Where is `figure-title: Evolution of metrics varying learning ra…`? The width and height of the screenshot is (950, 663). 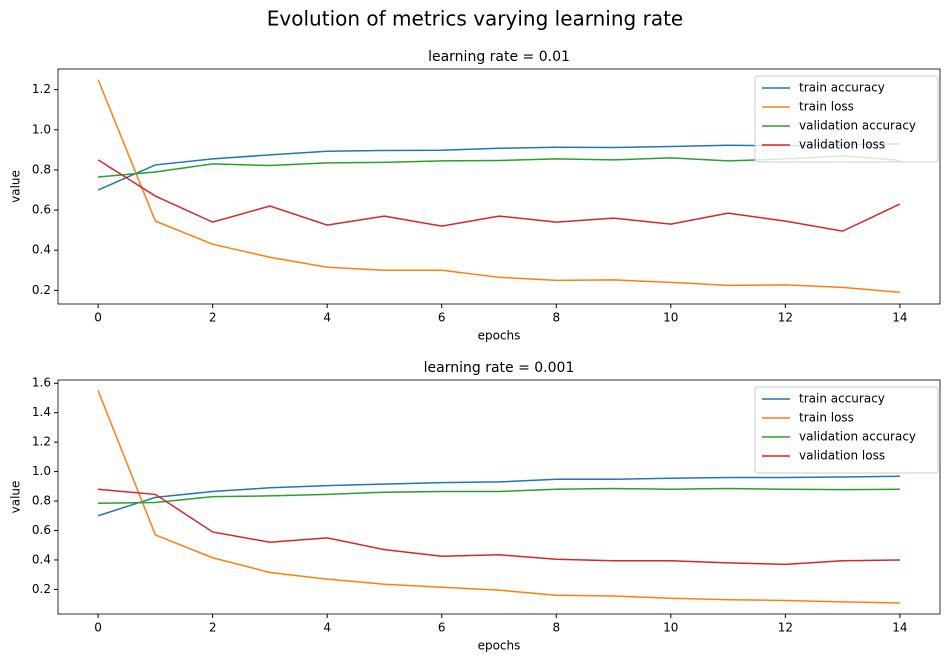
figure-title: Evolution of metrics varying learning ra… is located at coordinates (475, 19).